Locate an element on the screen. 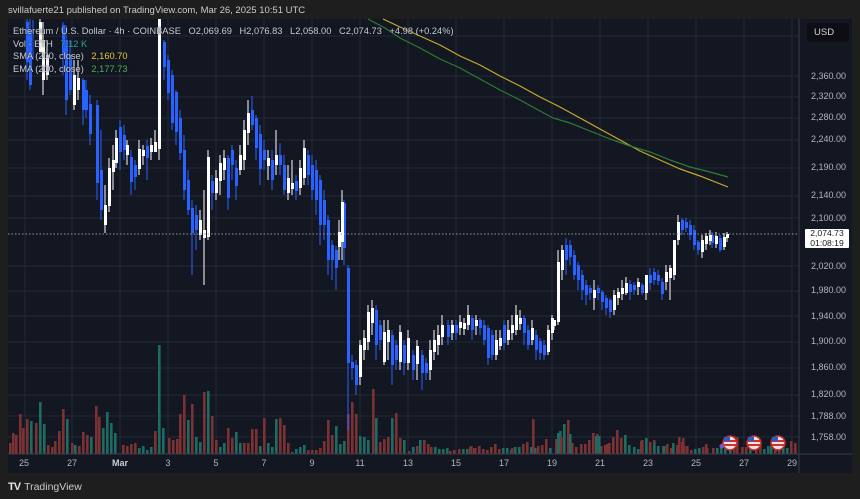 Image resolution: width=860 pixels, height=499 pixels. time-tick: 23 is located at coordinates (648, 463).